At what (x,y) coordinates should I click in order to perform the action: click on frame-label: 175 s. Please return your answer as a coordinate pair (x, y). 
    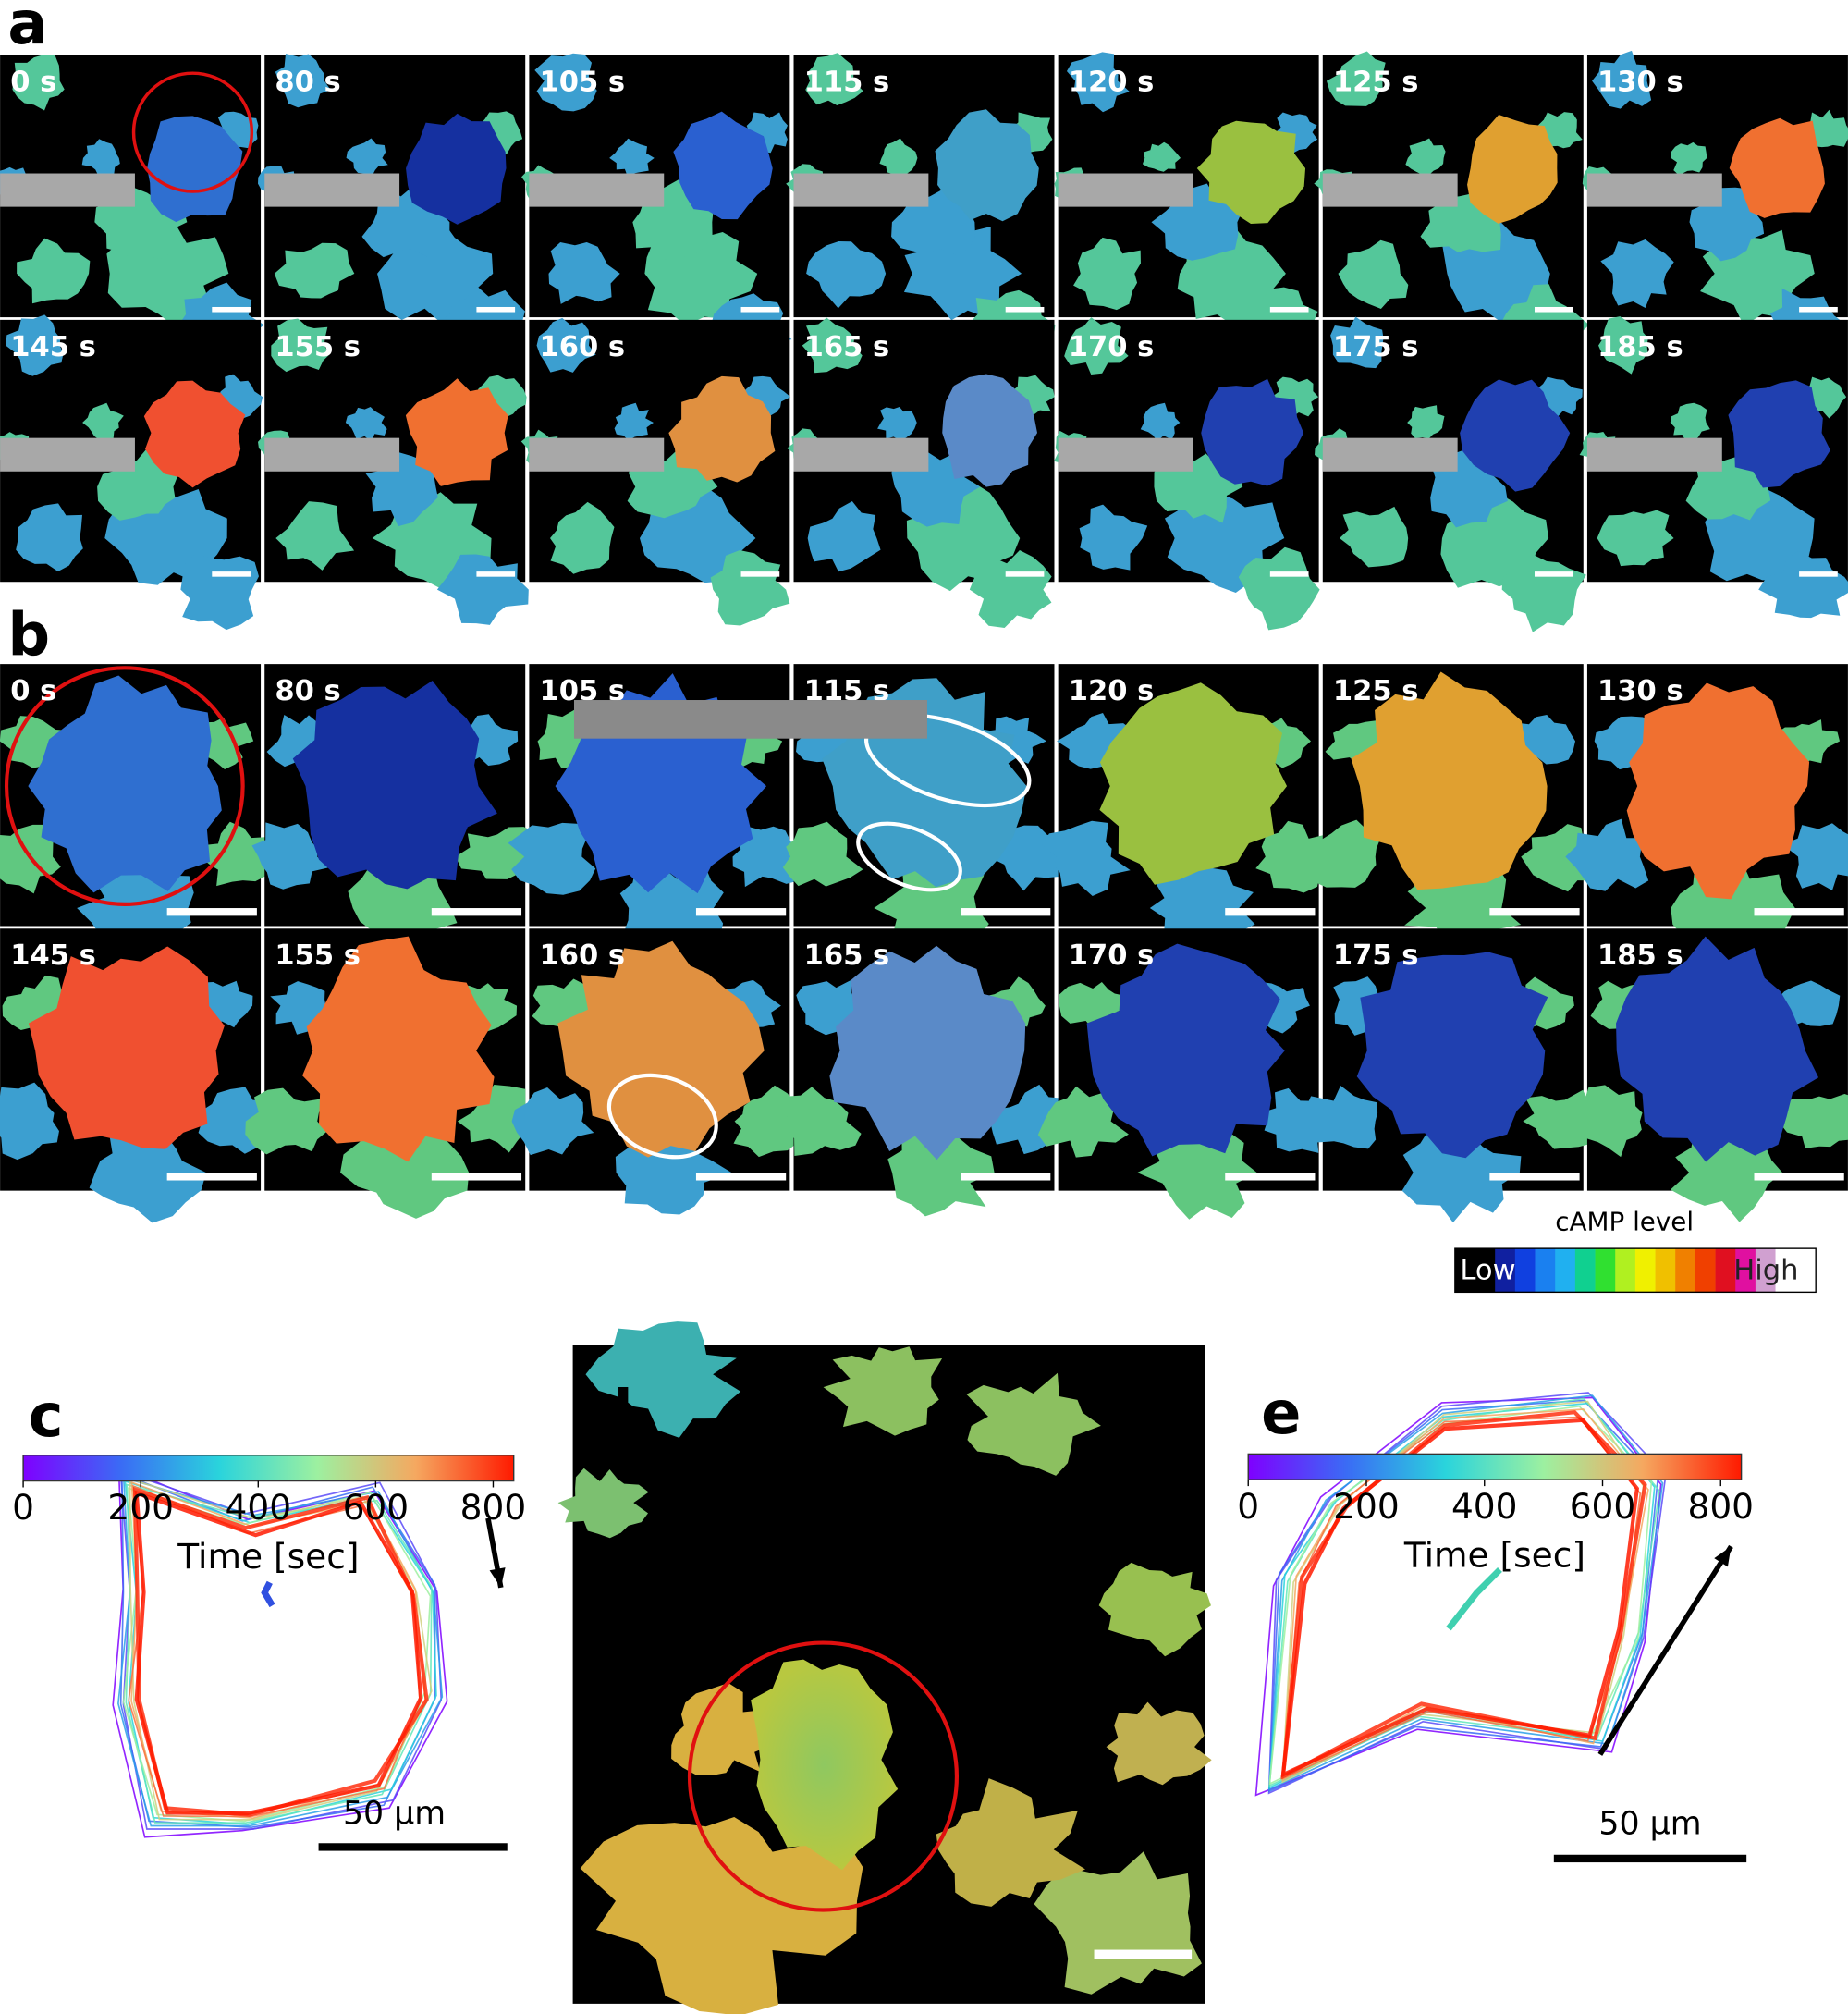
    Looking at the image, I should click on (1376, 956).